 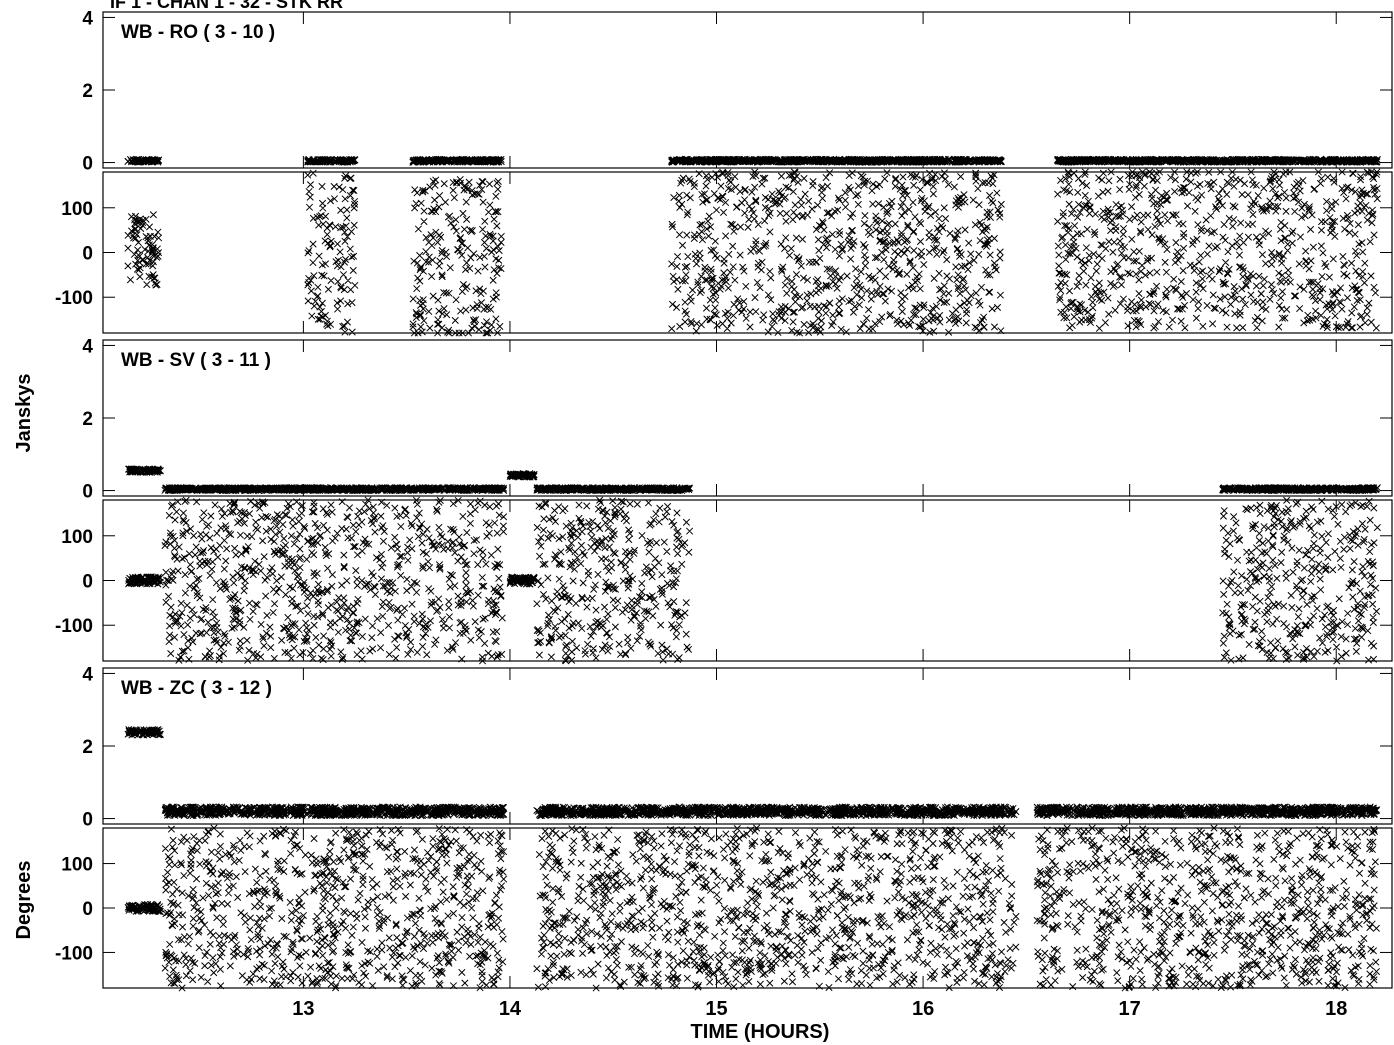 I want to click on x-tick-label: 16, so click(x=923, y=1009).